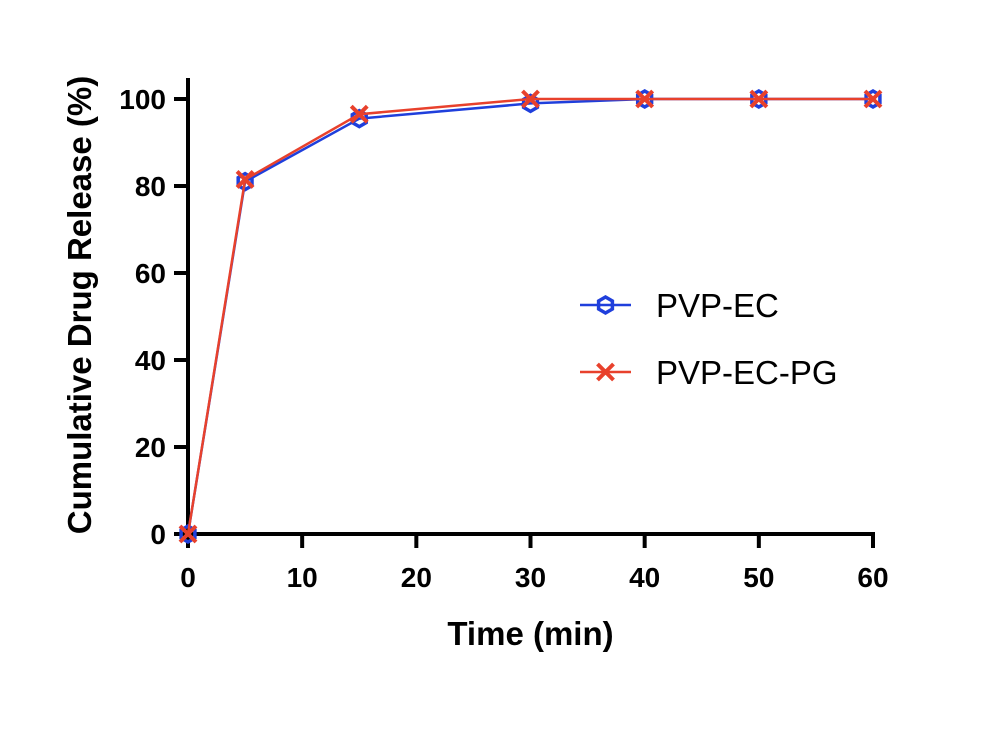 This screenshot has height=748, width=990. What do you see at coordinates (153, 317) in the screenshot?
I see `y-axis-ticks: 0 20 40 60 80 100` at bounding box center [153, 317].